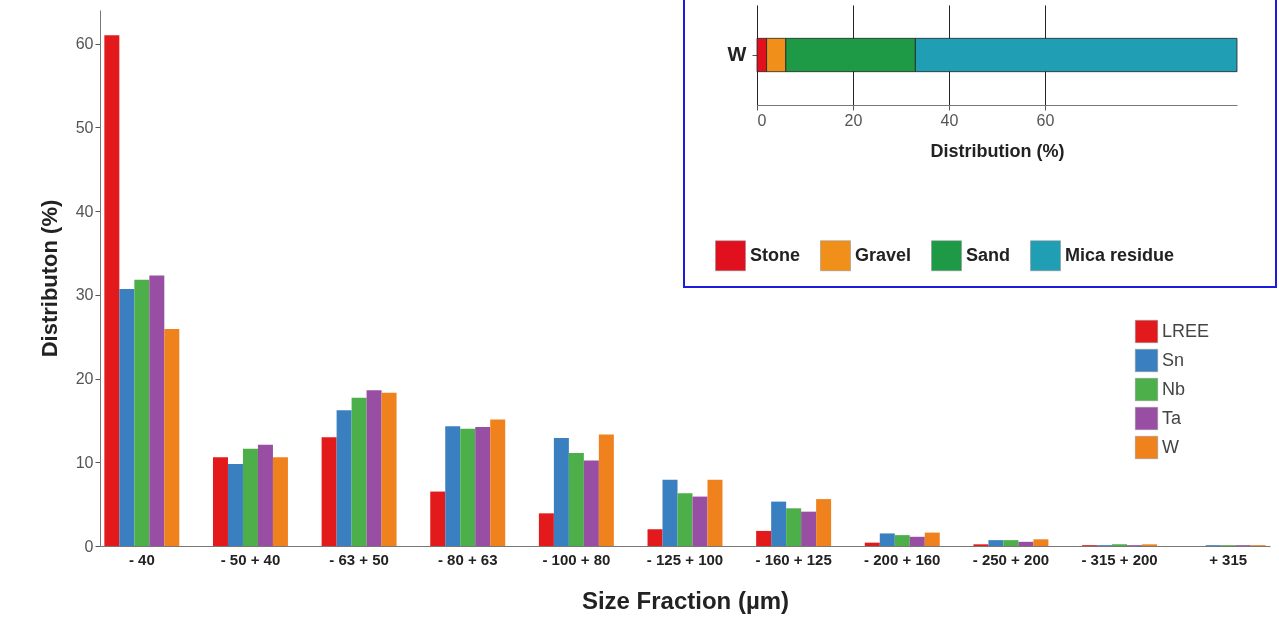  I want to click on legend-label: LREE, so click(1186, 330).